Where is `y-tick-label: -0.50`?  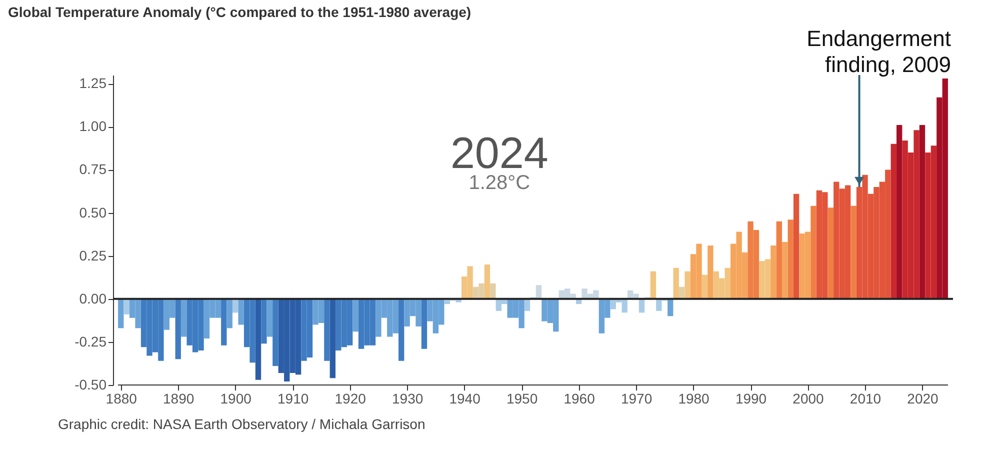
y-tick-label: -0.50 is located at coordinates (90, 384).